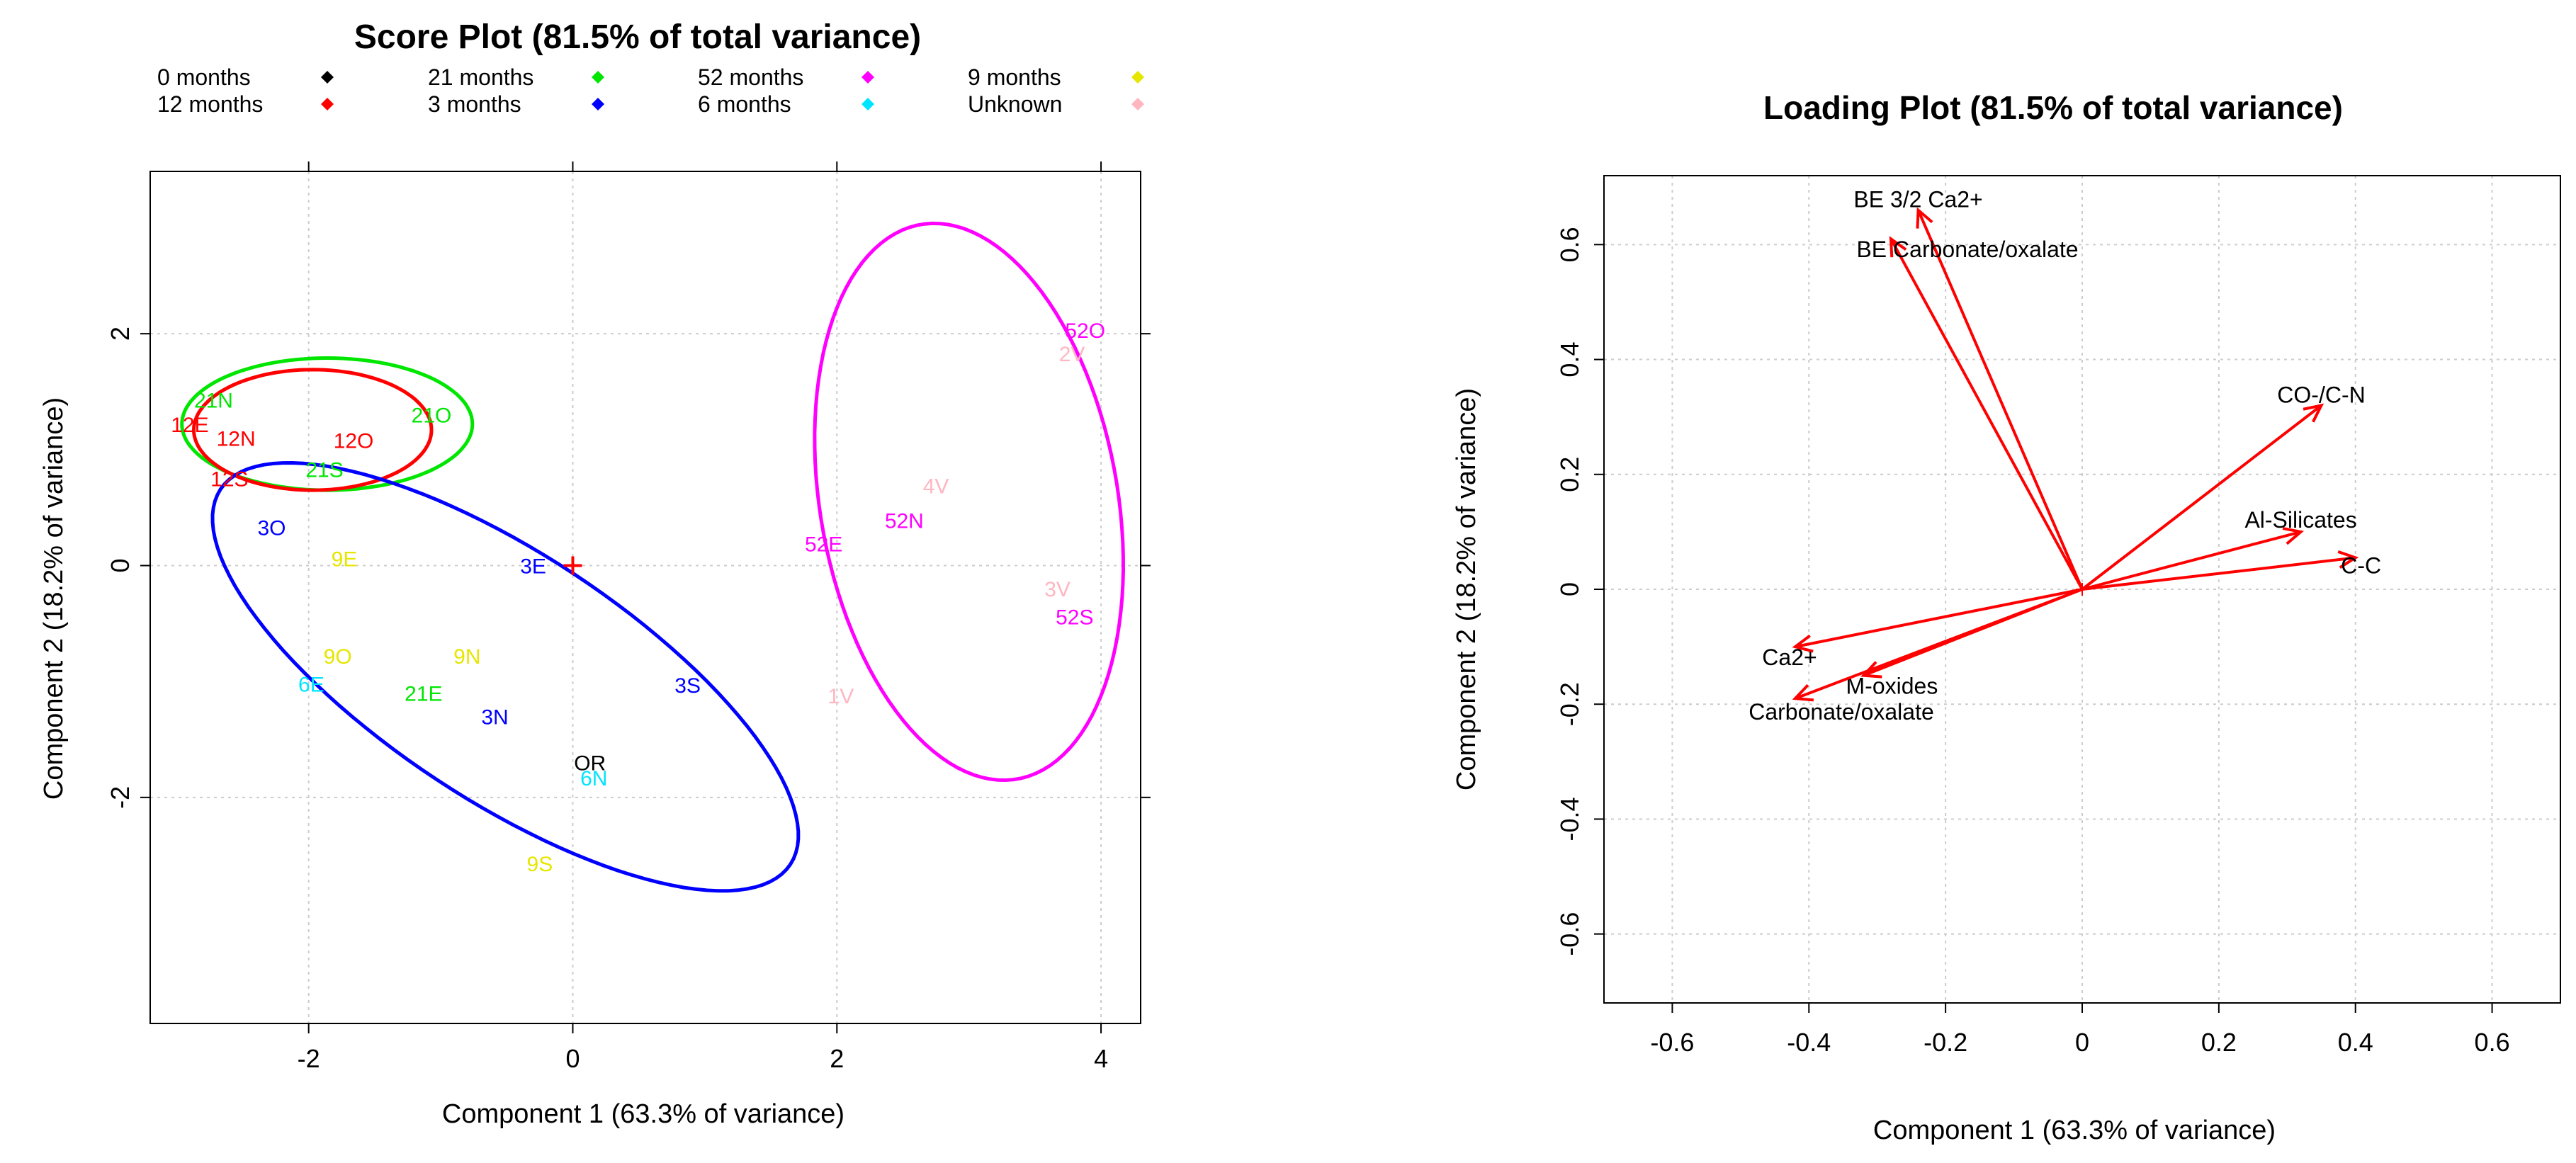 The image size is (2576, 1163). Describe the element at coordinates (1072, 354) in the screenshot. I see `point-2v: 2V` at that location.